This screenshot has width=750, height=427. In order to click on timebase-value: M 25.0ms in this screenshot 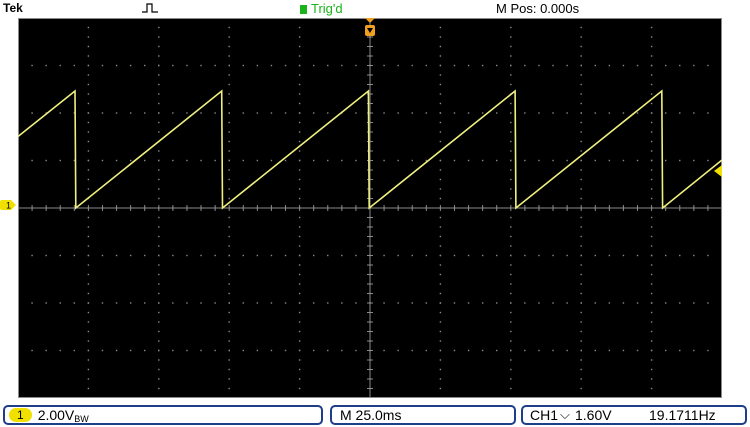, I will do `click(371, 415)`.